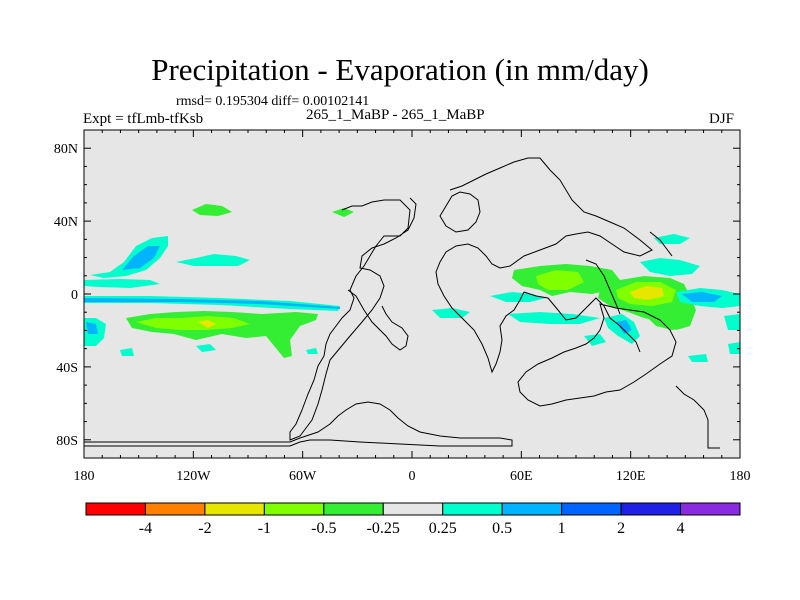  What do you see at coordinates (521, 476) in the screenshot?
I see `x-tick-label: 60E` at bounding box center [521, 476].